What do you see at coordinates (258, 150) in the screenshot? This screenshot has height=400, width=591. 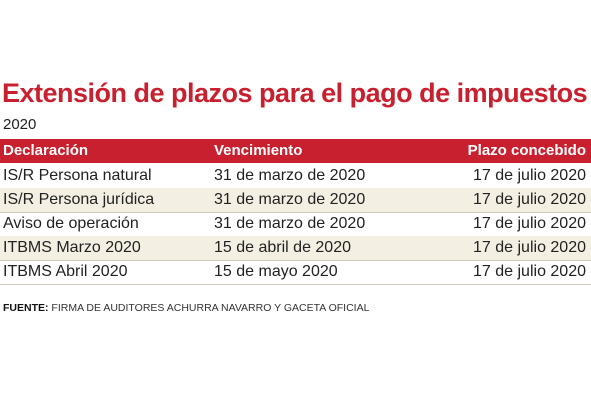 I see `cell: Vencimiento` at bounding box center [258, 150].